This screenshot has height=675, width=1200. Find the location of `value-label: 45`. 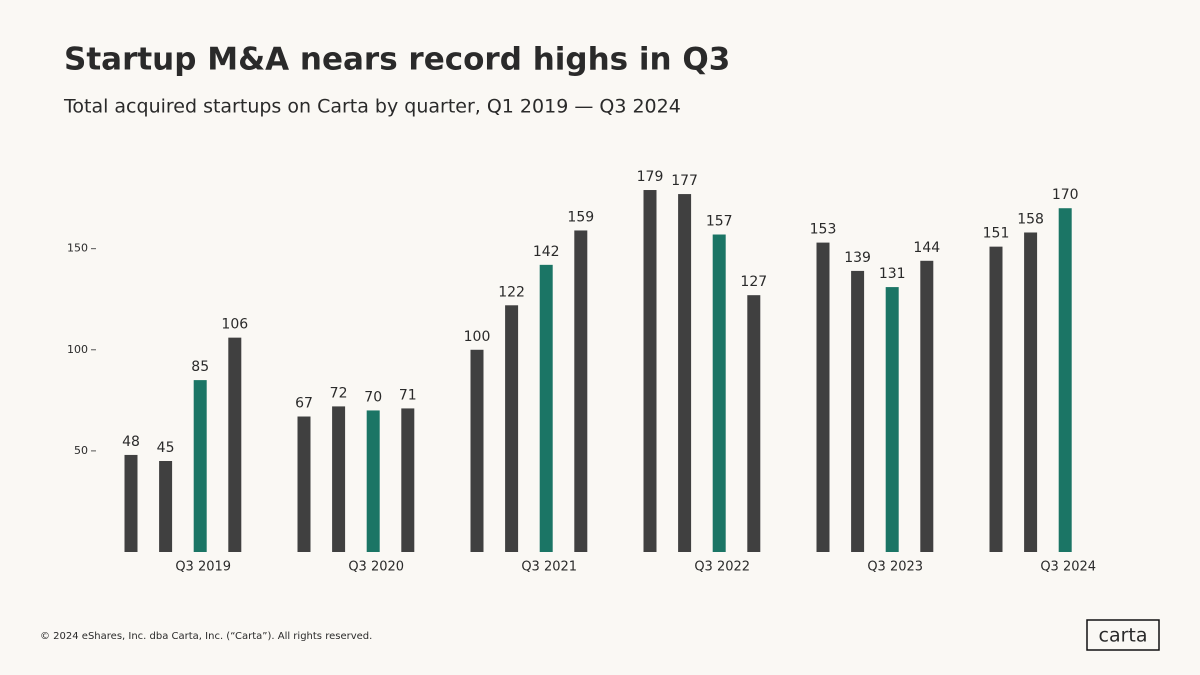

value-label: 45 is located at coordinates (166, 448).